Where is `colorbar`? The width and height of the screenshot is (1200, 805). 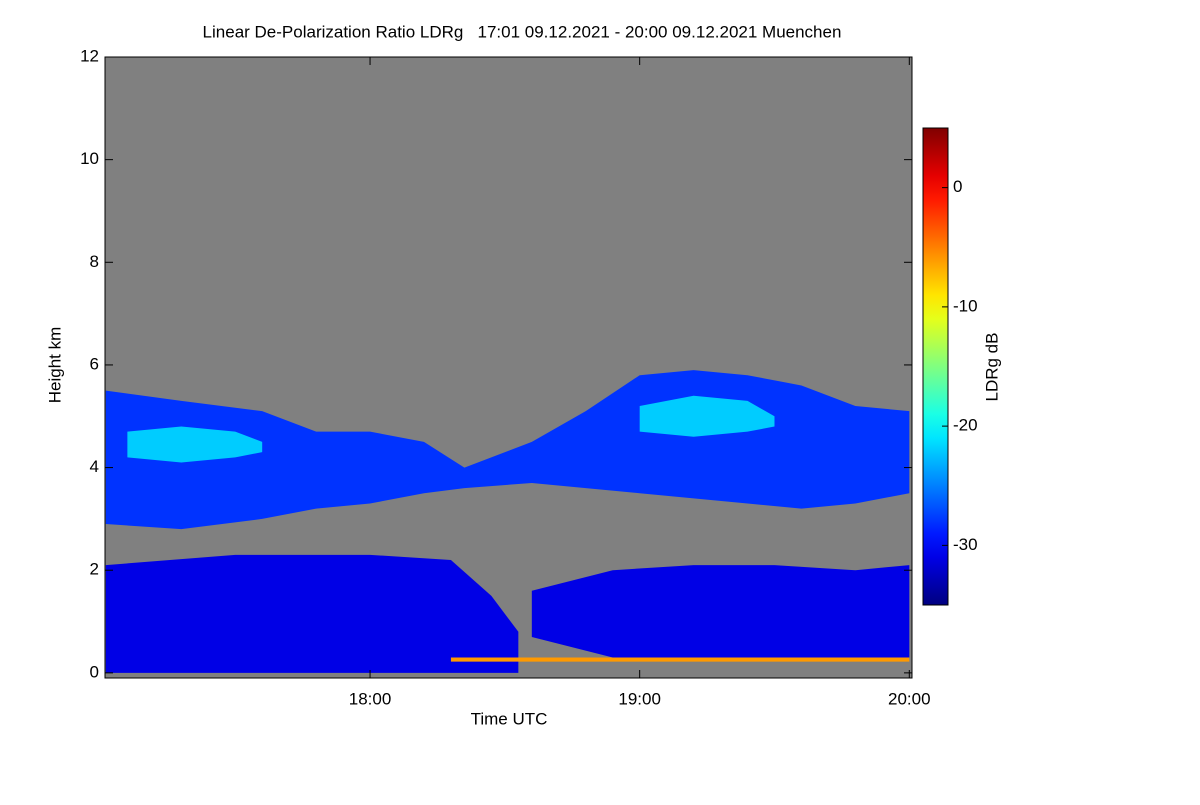
colorbar is located at coordinates (935, 366).